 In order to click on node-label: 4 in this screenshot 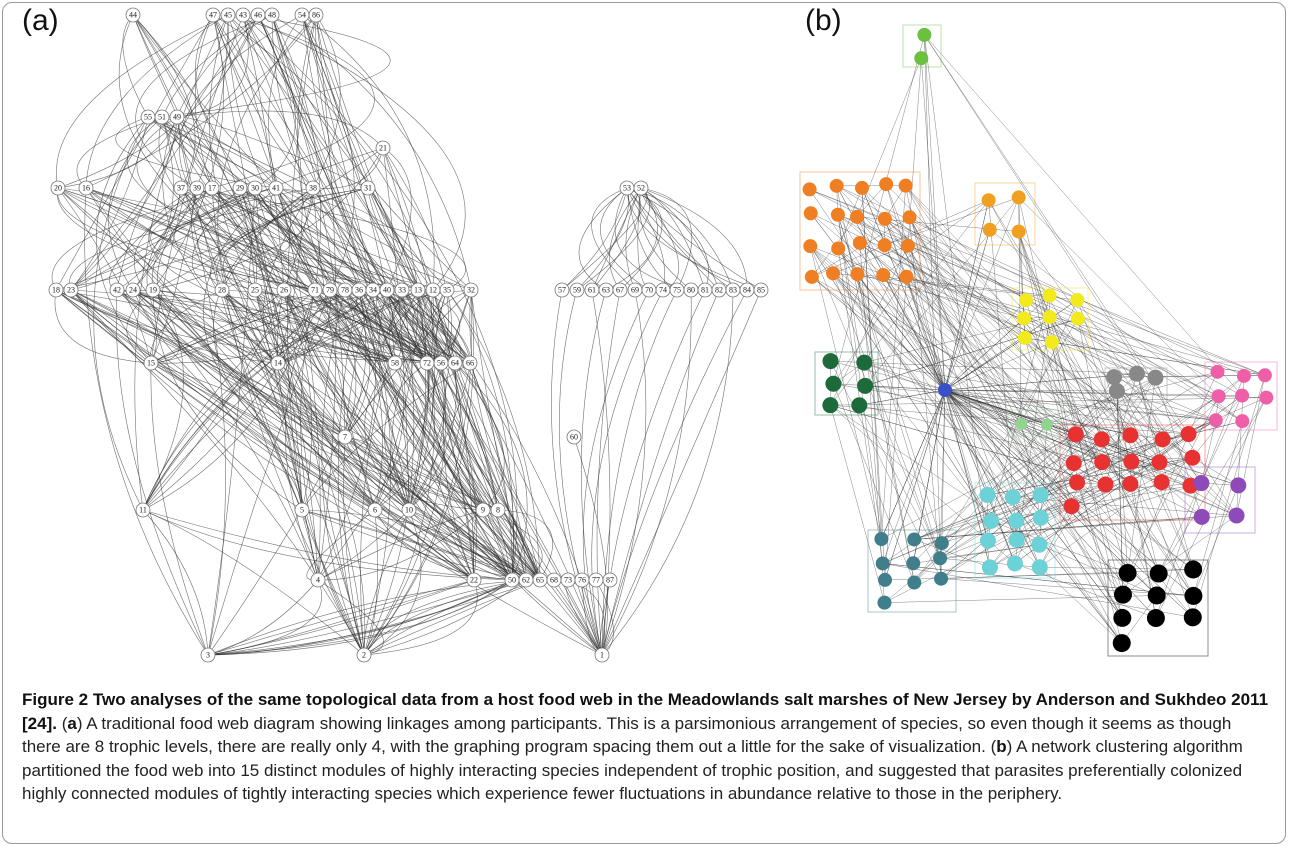, I will do `click(318, 580)`.